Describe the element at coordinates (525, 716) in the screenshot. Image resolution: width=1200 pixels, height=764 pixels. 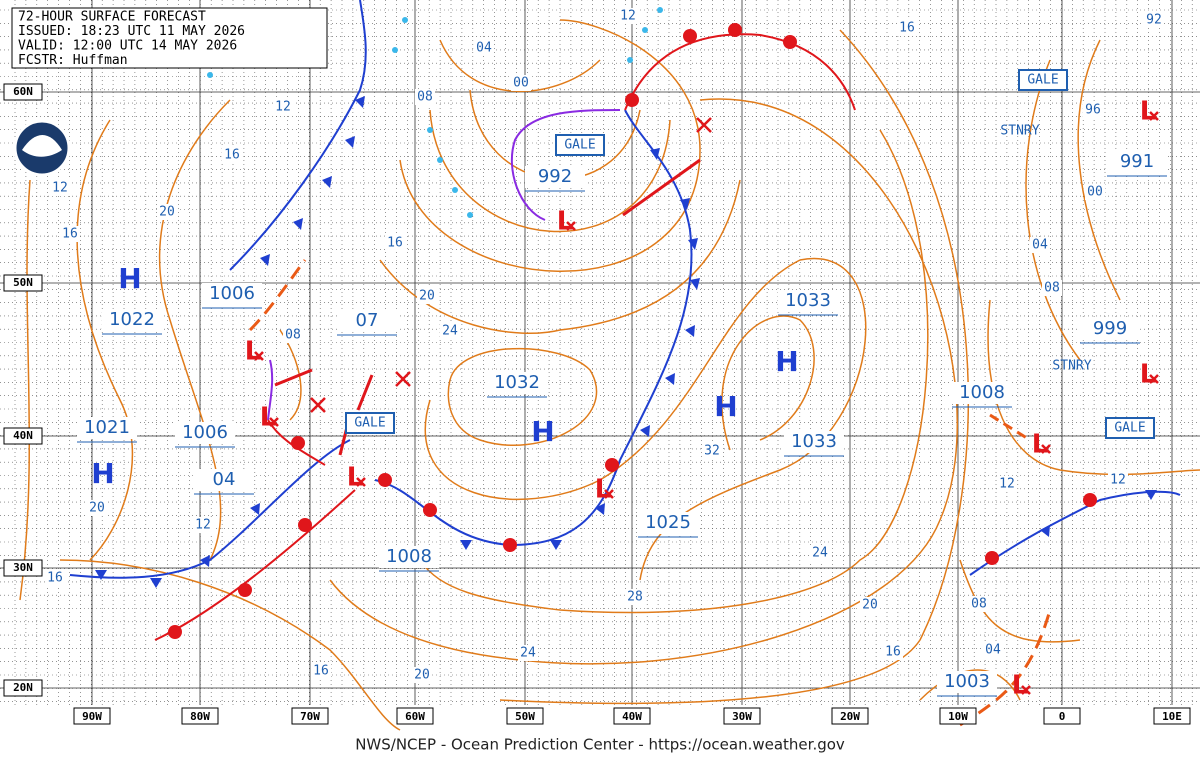
I see `lon-label: 50W` at that location.